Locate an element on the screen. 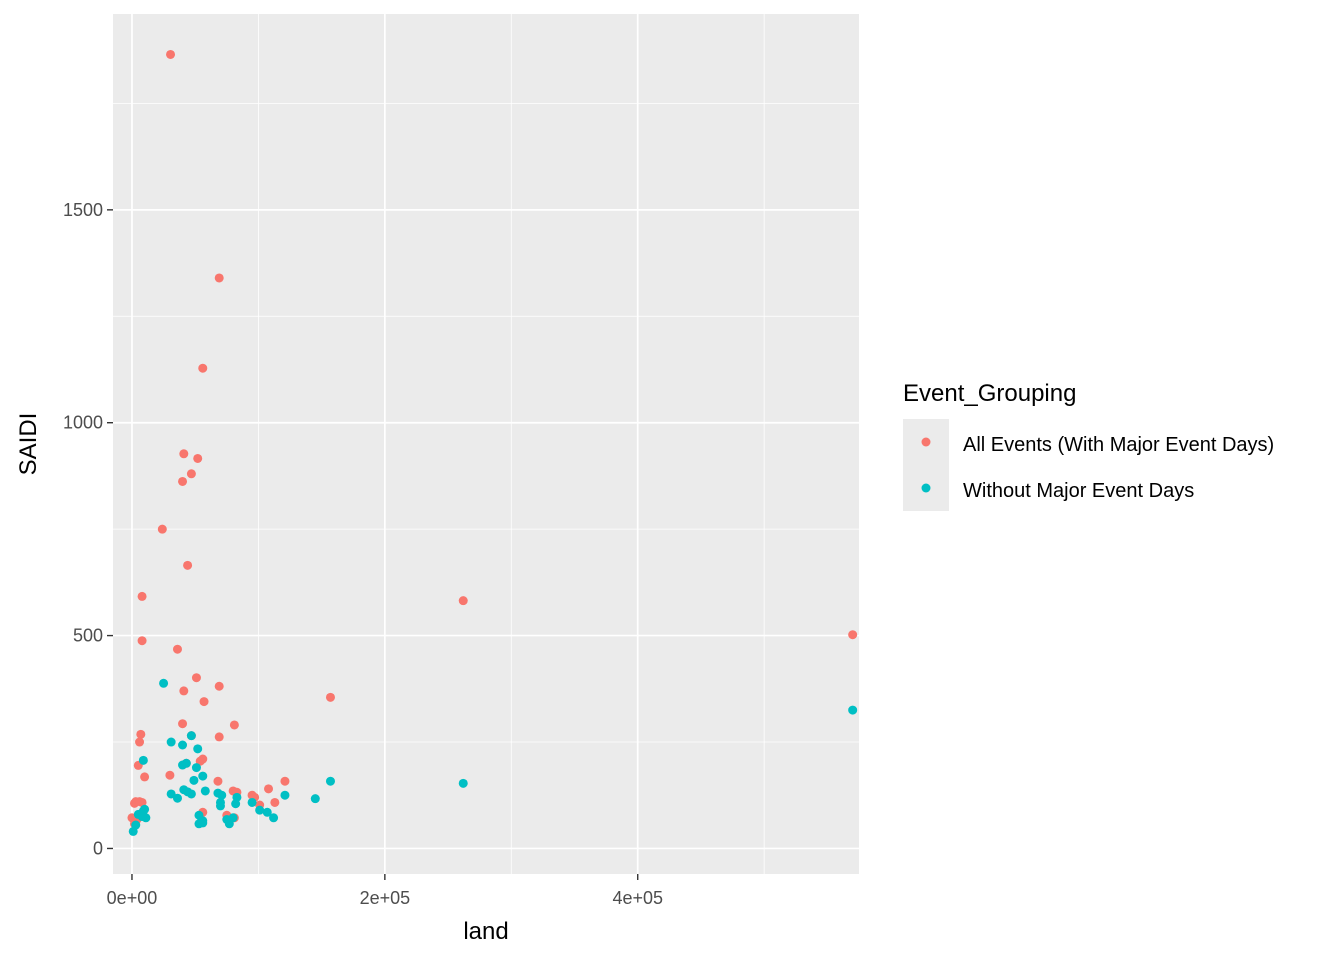 The height and width of the screenshot is (960, 1344). x-tick-label-2: 4e+05 is located at coordinates (637, 898).